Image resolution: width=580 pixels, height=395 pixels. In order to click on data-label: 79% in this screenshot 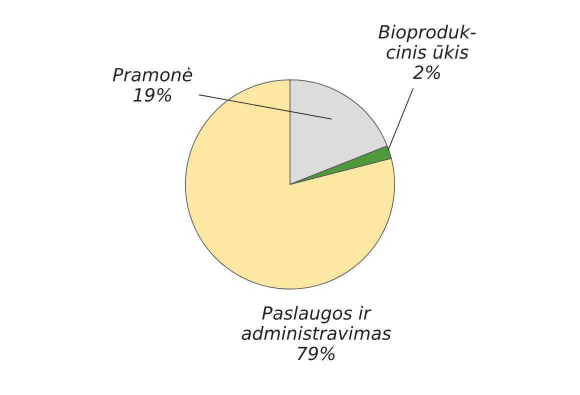, I will do `click(316, 353)`.